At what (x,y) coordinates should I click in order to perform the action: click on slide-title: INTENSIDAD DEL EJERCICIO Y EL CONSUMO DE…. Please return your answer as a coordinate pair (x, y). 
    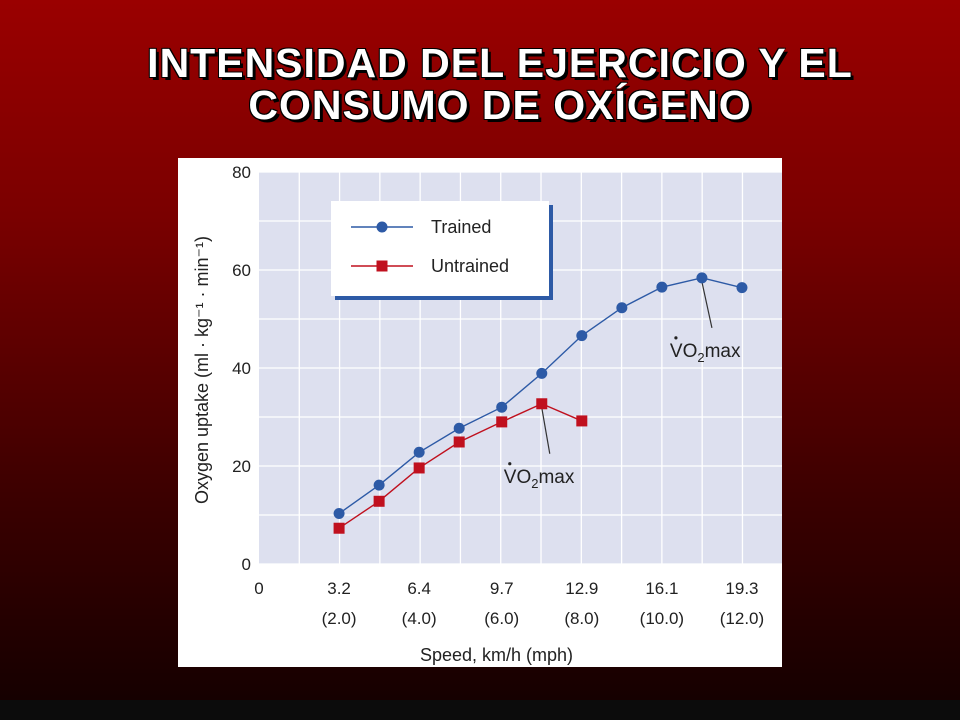
    Looking at the image, I should click on (480, 84).